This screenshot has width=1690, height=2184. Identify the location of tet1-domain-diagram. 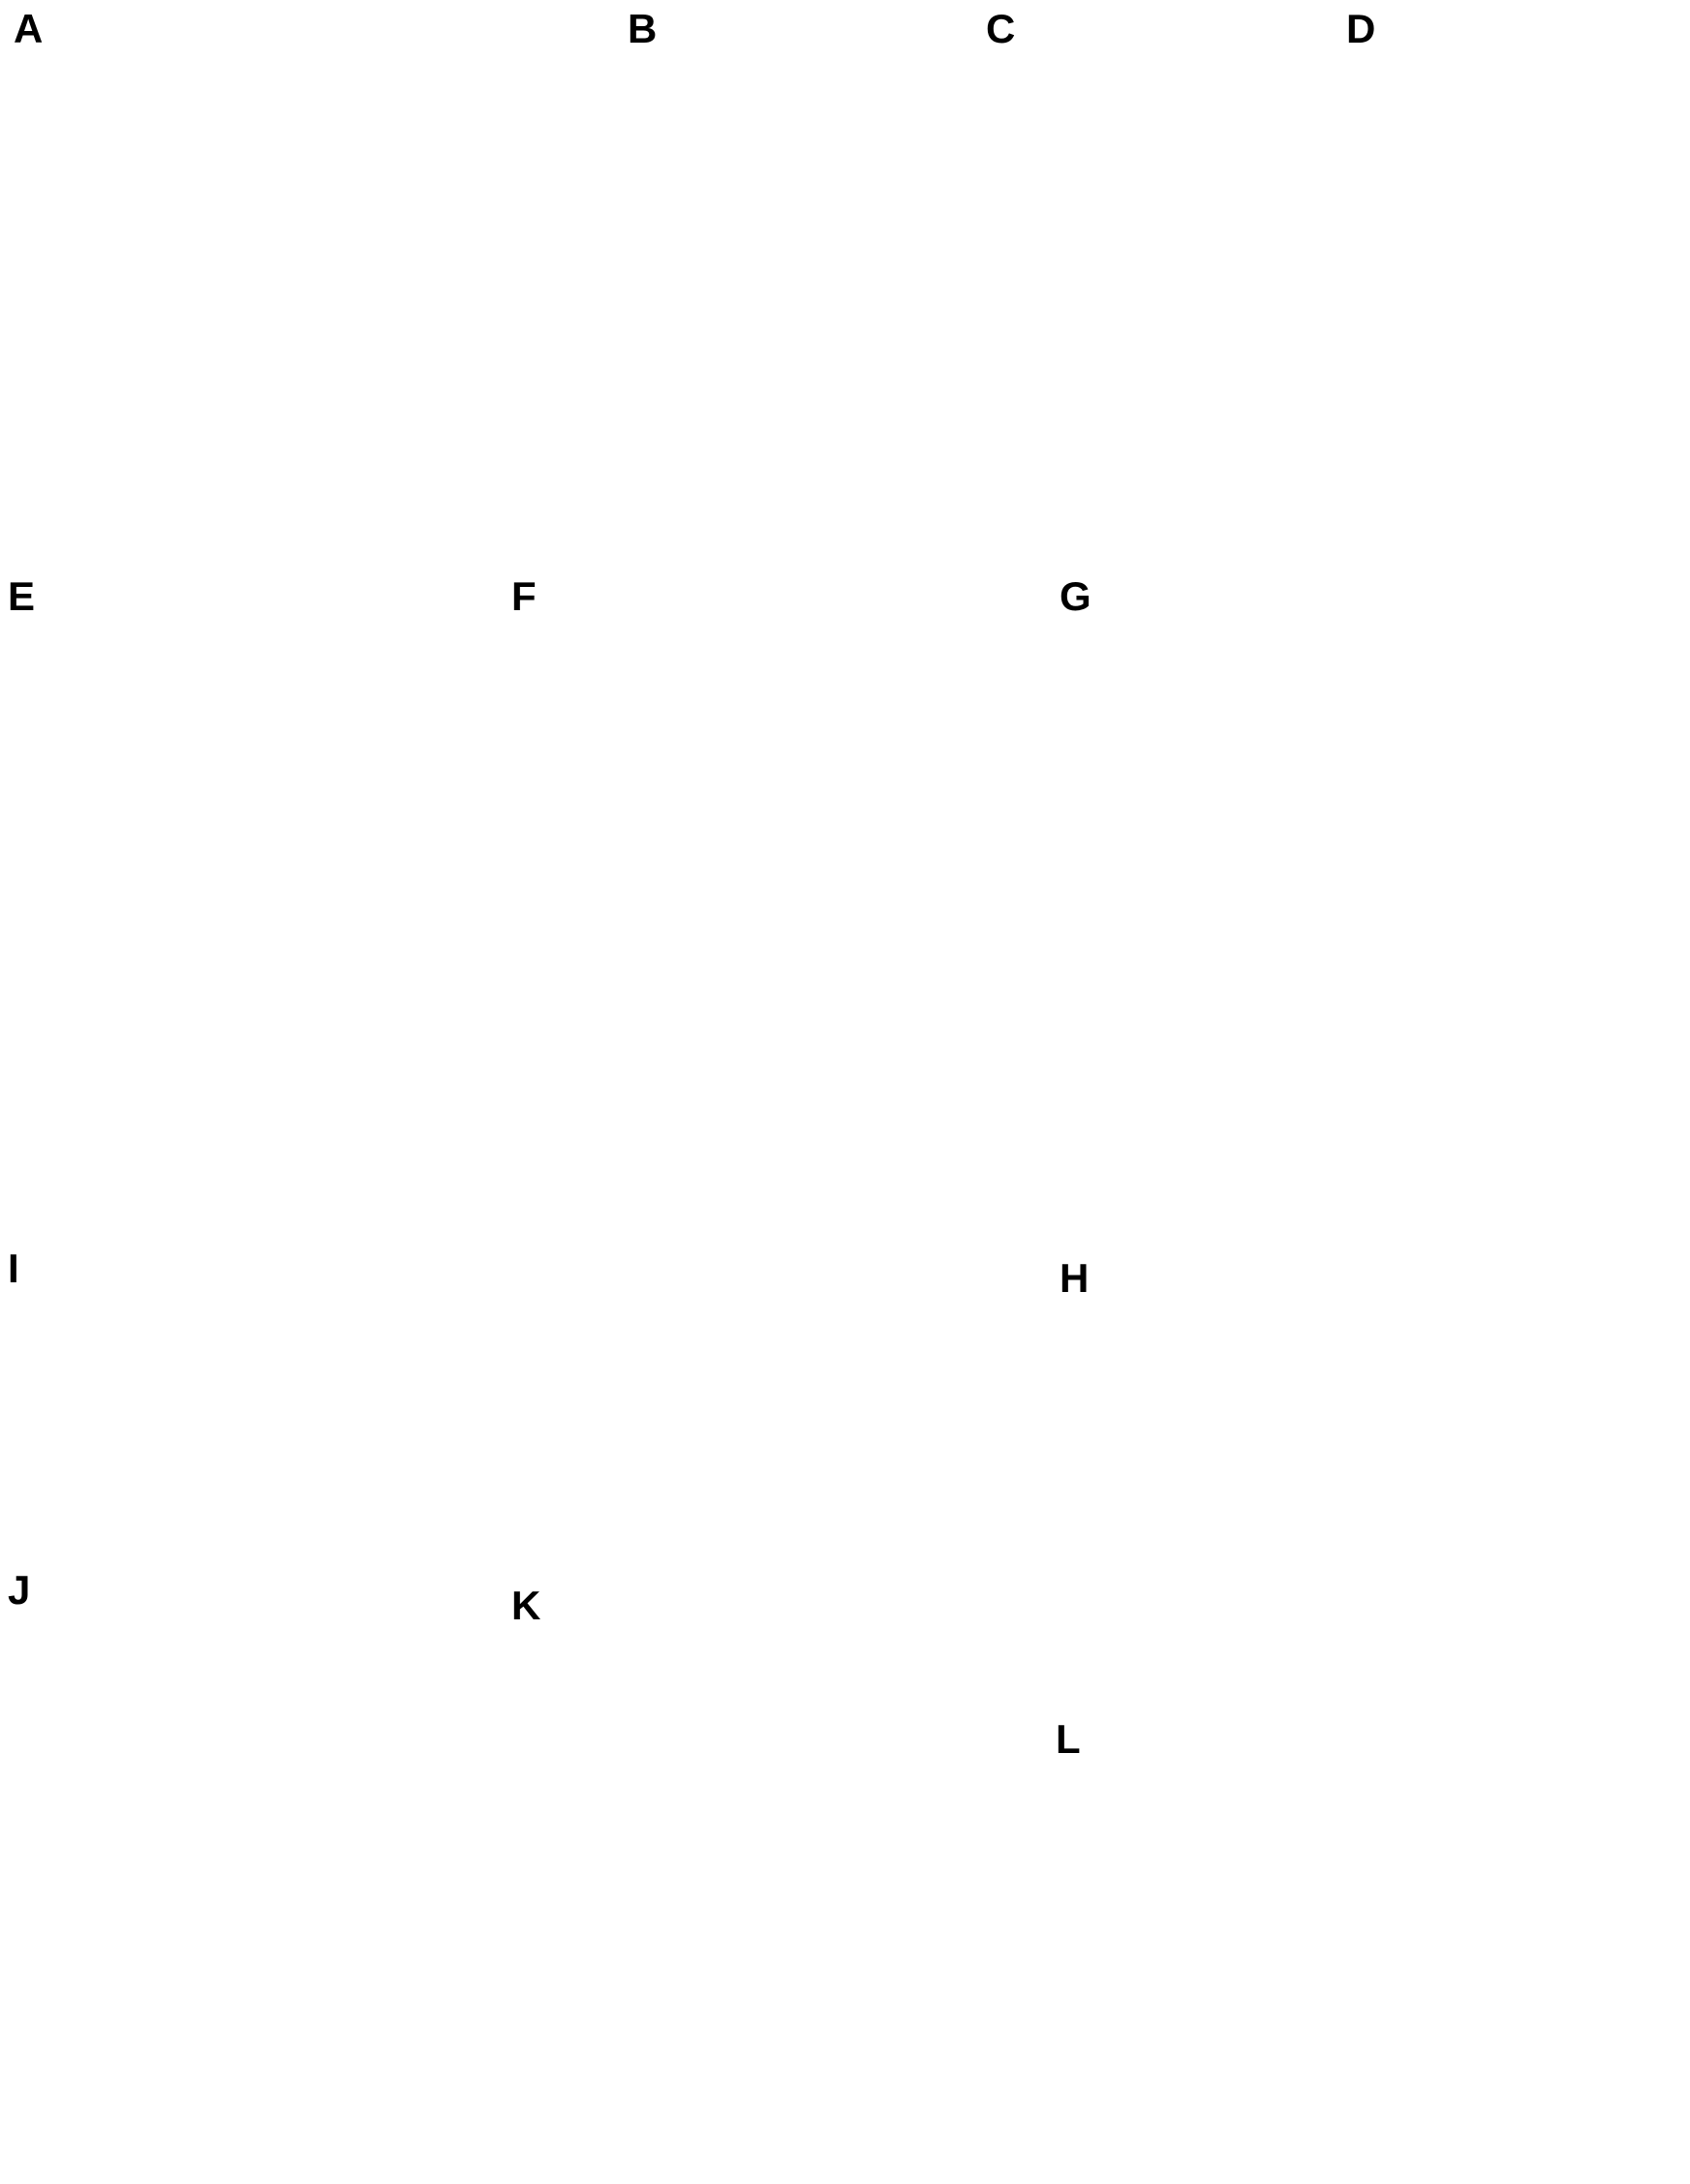
(311, 128).